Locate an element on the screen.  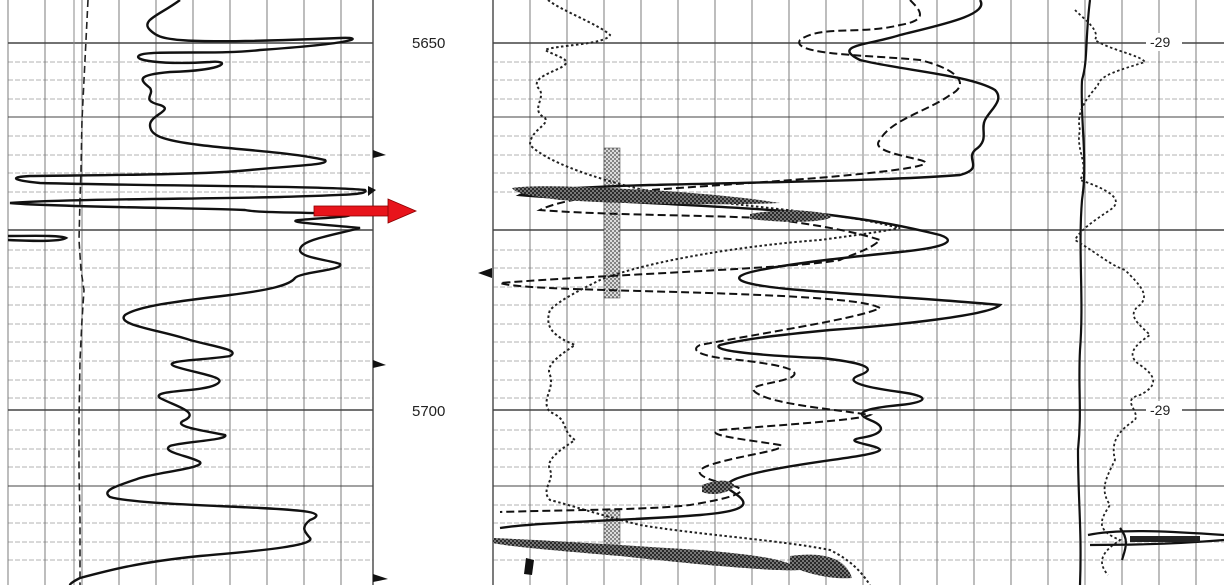
right-track-depth-tick is located at coordinates (485, 273).